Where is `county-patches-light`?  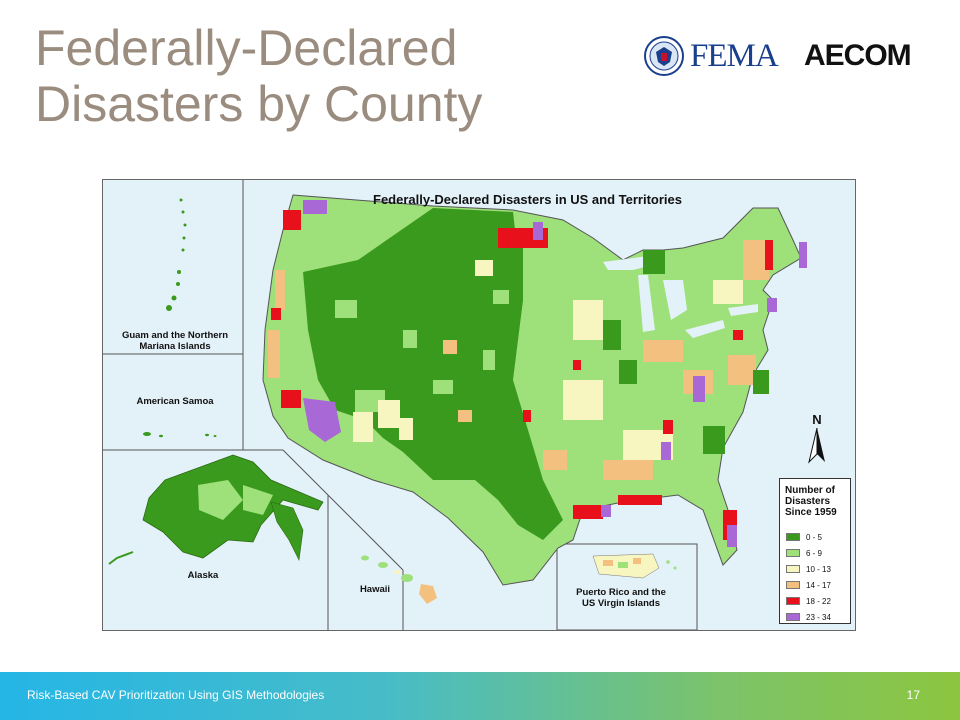 county-patches-light is located at coordinates (422, 351).